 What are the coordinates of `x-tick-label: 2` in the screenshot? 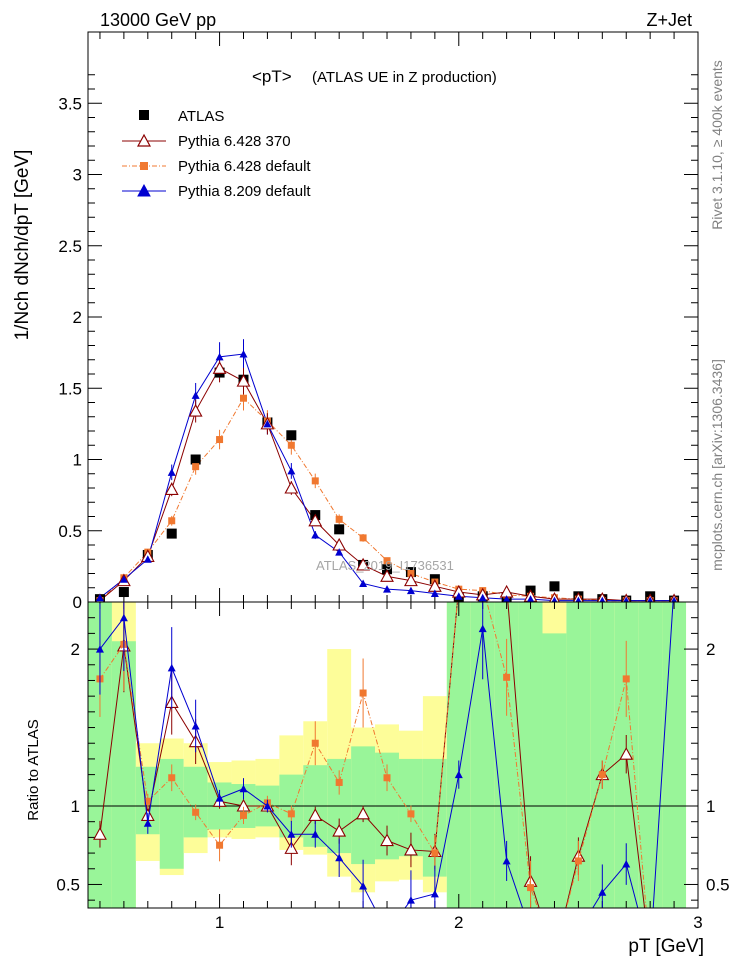 It's located at (458, 922).